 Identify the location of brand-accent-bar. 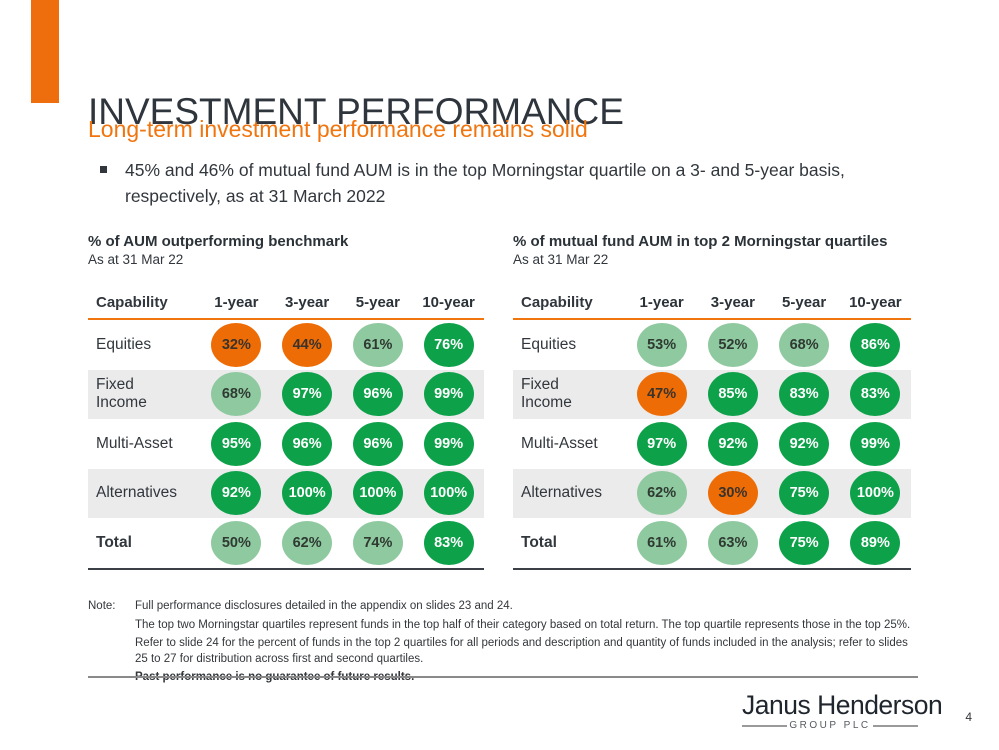
(45, 51).